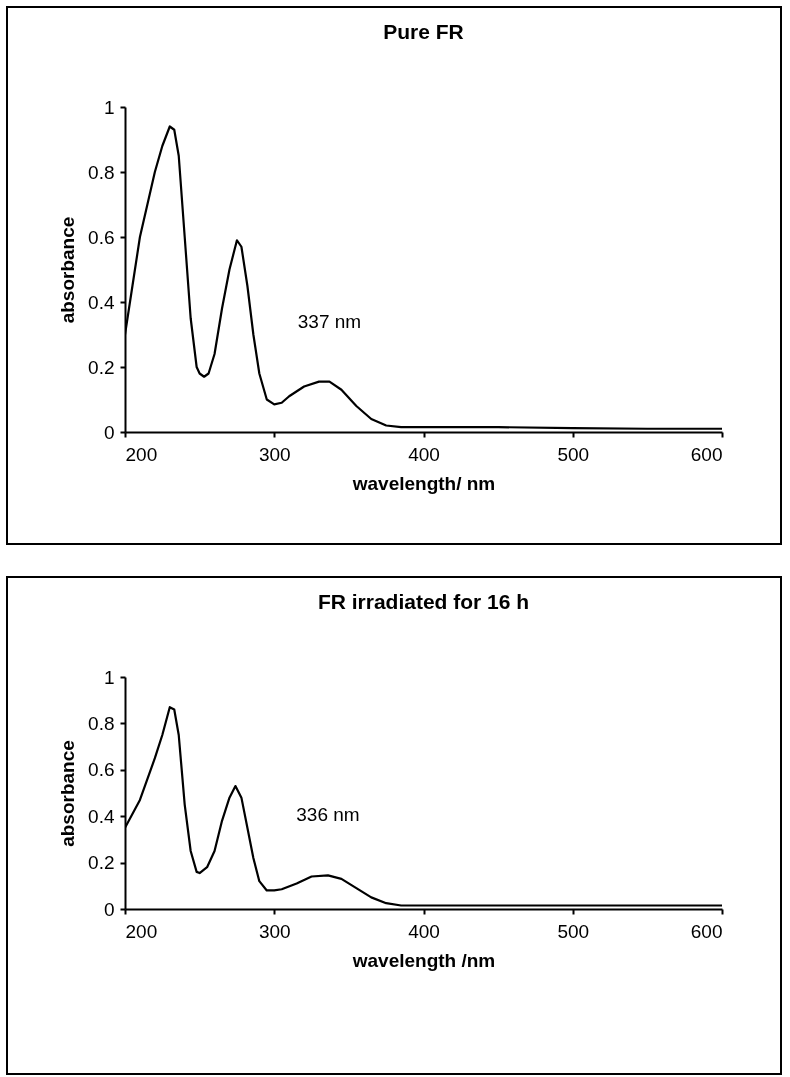 Image resolution: width=790 pixels, height=1077 pixels. Describe the element at coordinates (328, 815) in the screenshot. I see `annotation: 336 nm` at that location.